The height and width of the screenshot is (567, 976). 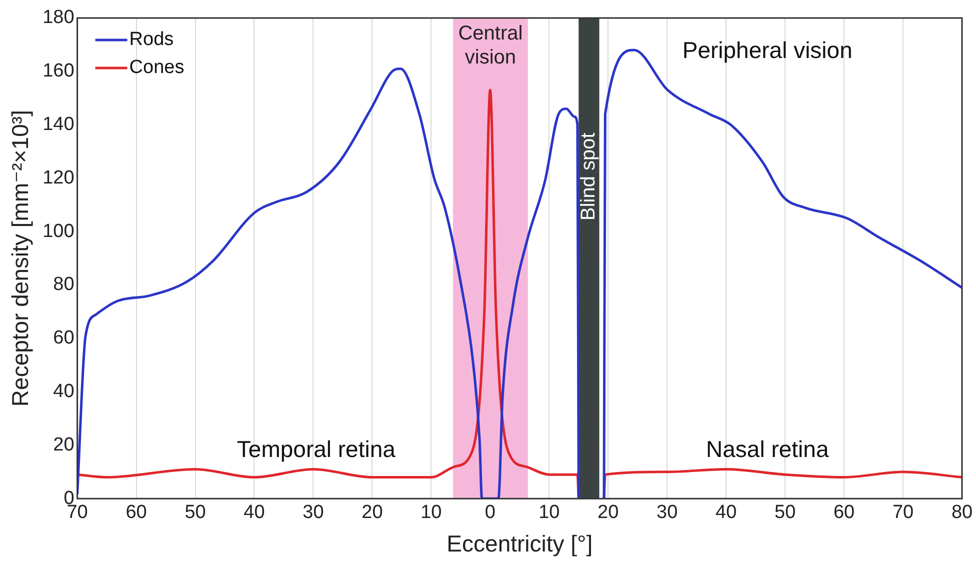 I want to click on x-tick-label: 80, so click(x=962, y=513).